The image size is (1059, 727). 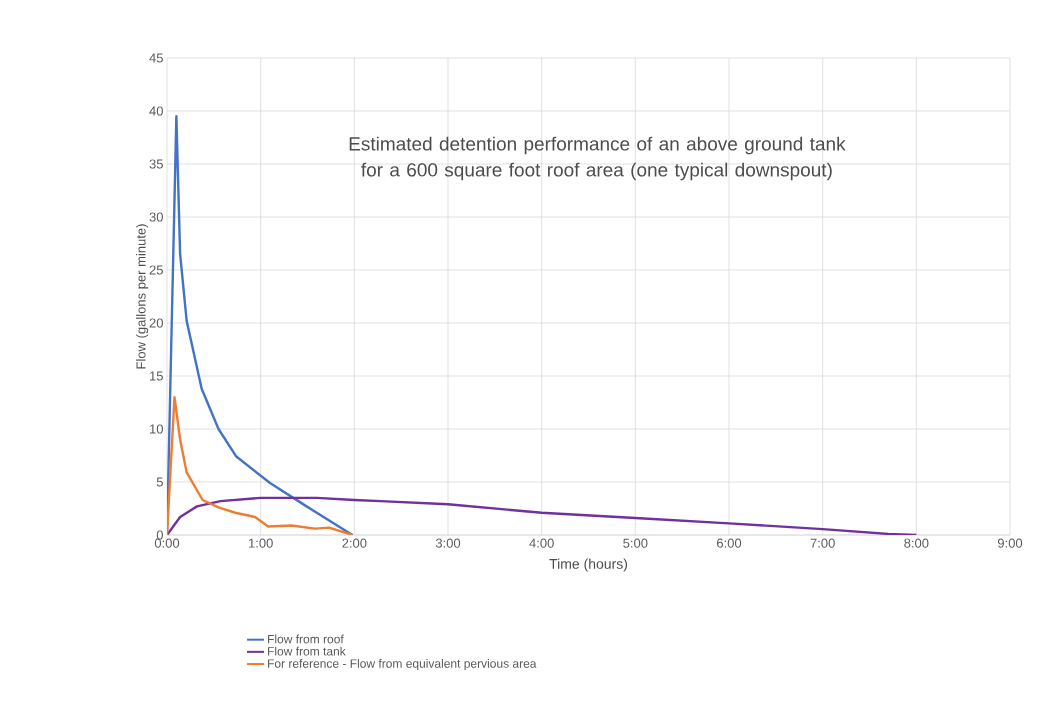 I want to click on legend-label: For reference - Flow from equivalent pervious area, so click(x=402, y=664).